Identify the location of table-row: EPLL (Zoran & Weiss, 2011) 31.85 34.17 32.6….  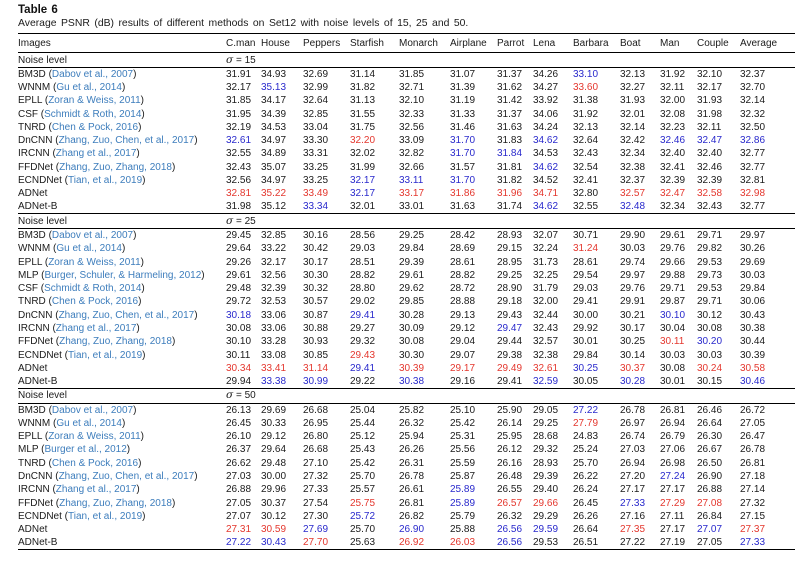
(406, 100).